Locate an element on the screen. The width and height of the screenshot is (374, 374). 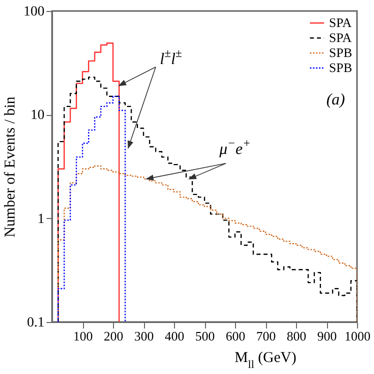
x-tick-label: 900 is located at coordinates (327, 336).